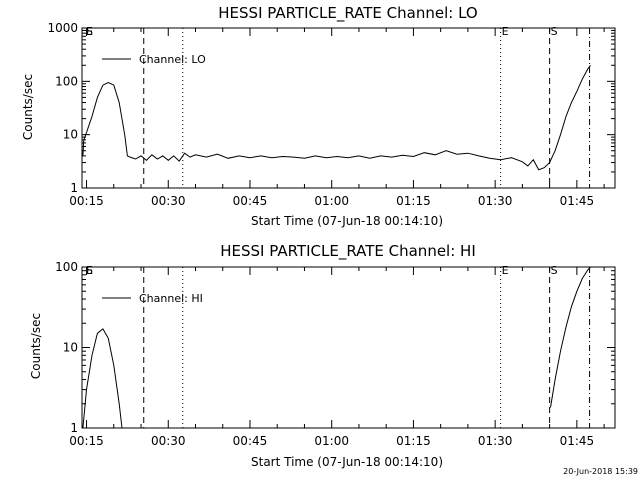 The height and width of the screenshot is (480, 640). I want to click on y-tick-label: 1000, so click(62, 28).